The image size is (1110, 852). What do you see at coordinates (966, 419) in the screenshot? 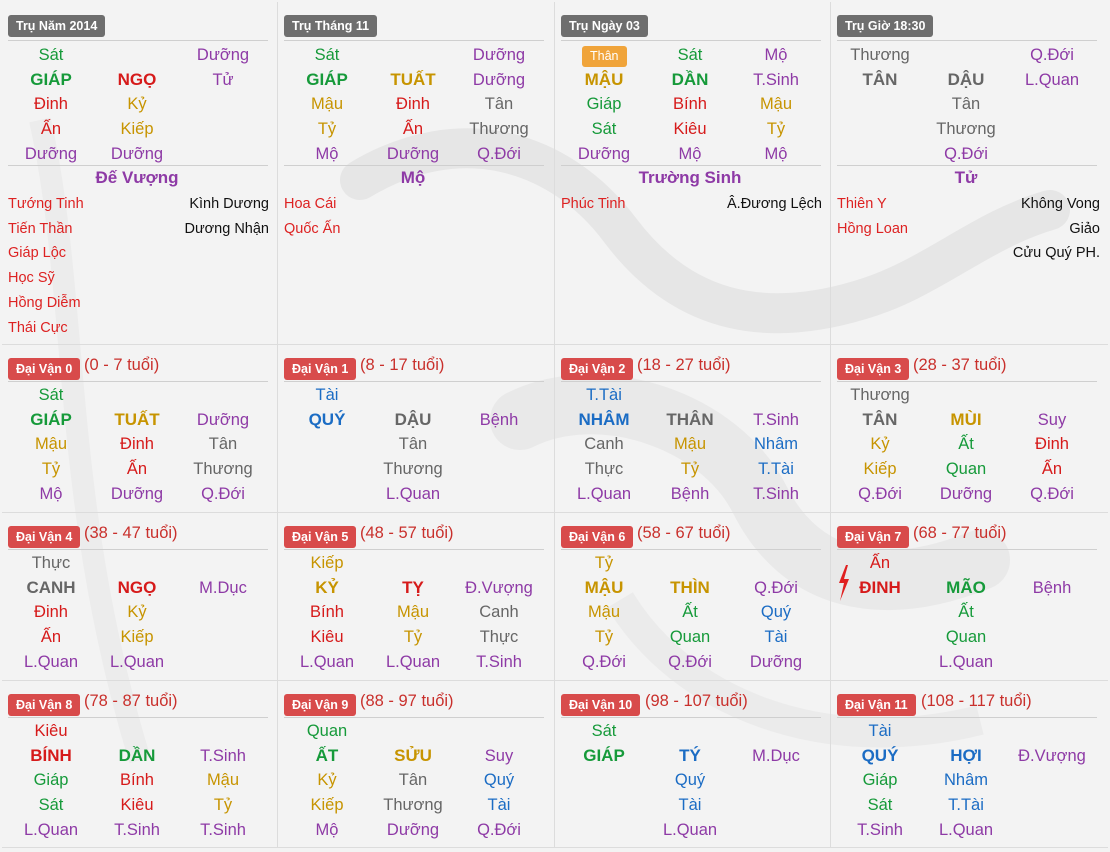
I see `chart-term: MÙI` at bounding box center [966, 419].